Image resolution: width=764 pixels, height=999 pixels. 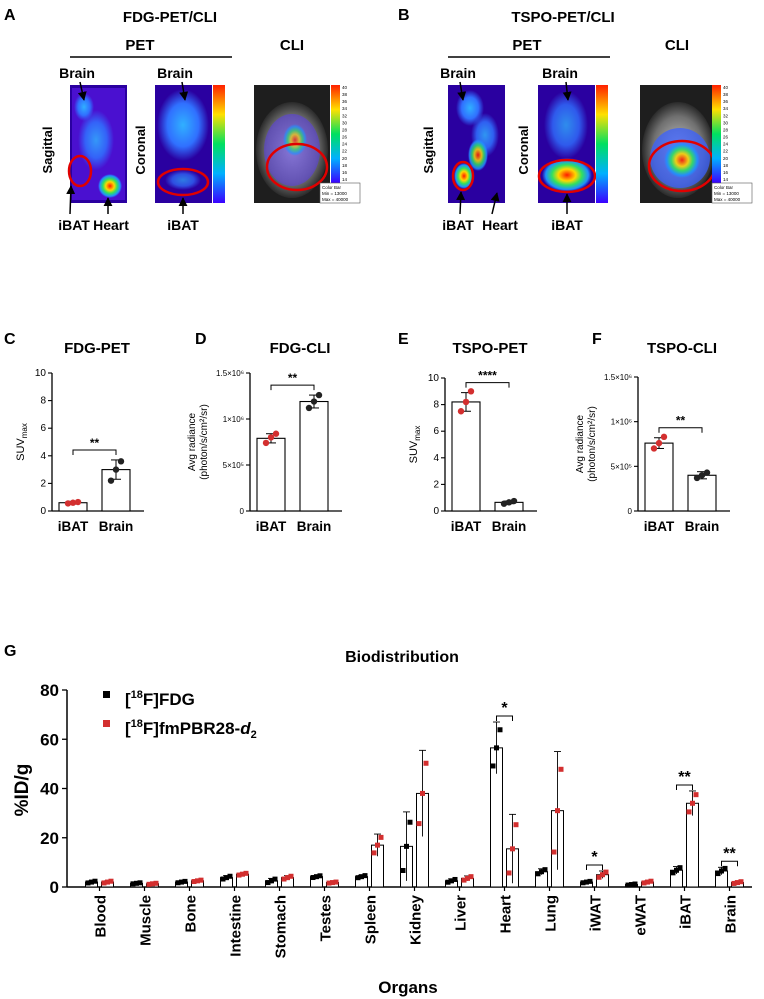 What do you see at coordinates (726, 165) in the screenshot?
I see `colorbar-tick-label: 18` at bounding box center [726, 165].